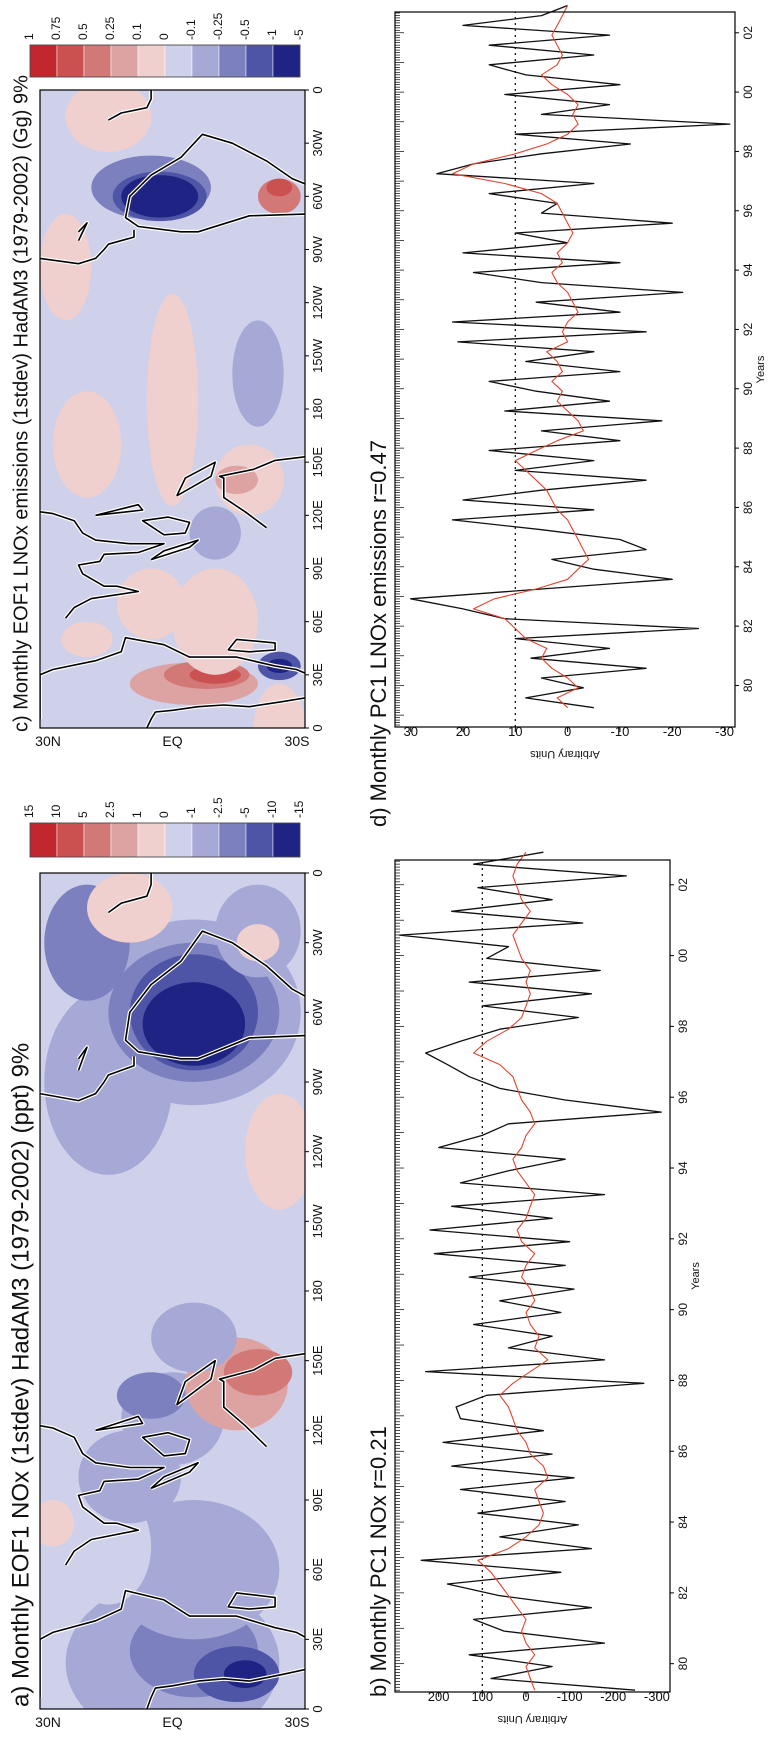 This screenshot has height=1737, width=768. Describe the element at coordinates (613, 1696) in the screenshot. I see `y-tick-label: -200` at that location.